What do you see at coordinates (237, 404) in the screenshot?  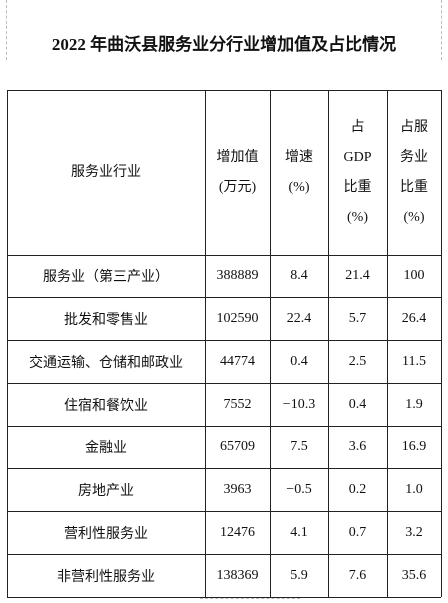 I see `table-cell: 7552` at bounding box center [237, 404].